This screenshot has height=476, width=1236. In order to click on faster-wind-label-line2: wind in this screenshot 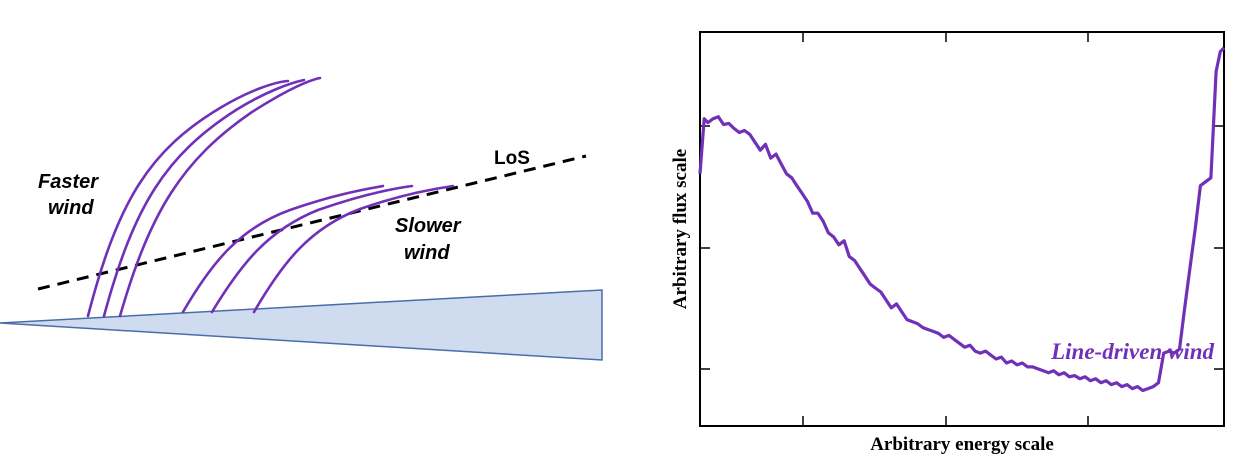, I will do `click(71, 208)`.